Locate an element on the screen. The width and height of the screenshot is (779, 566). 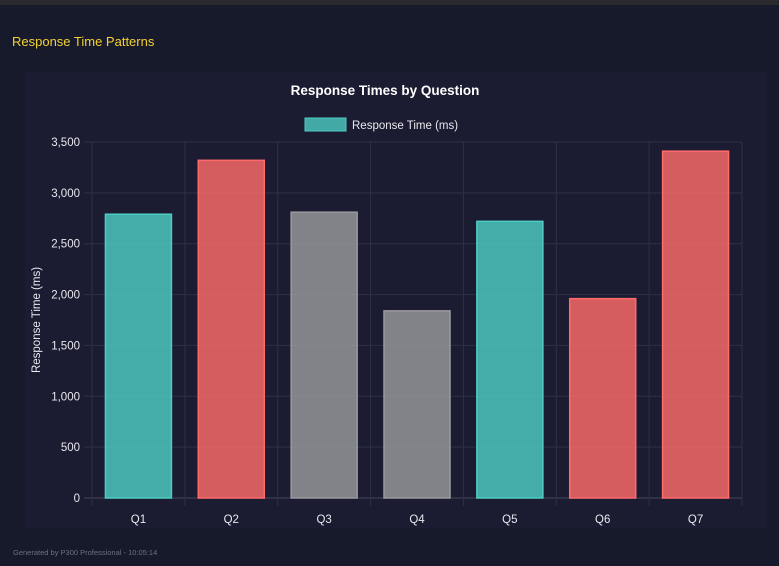
section-title: Response Time Patterns is located at coordinates (83, 41).